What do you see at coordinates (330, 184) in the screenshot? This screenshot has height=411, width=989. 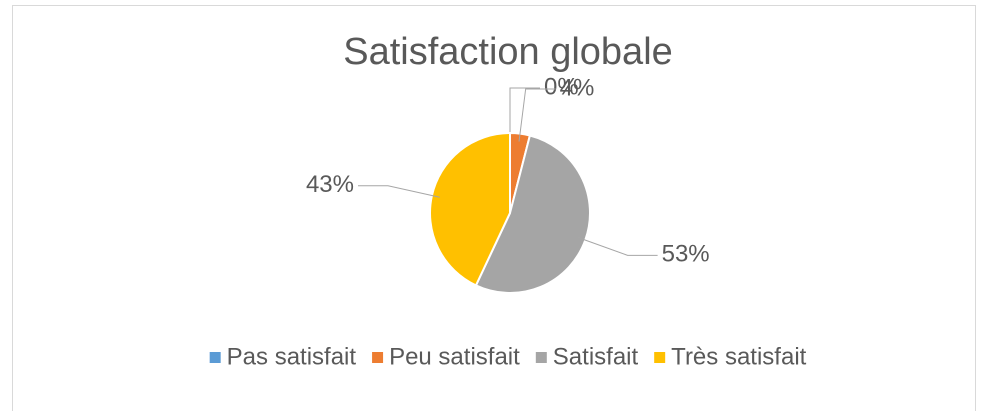 I see `data-label: 43%` at bounding box center [330, 184].